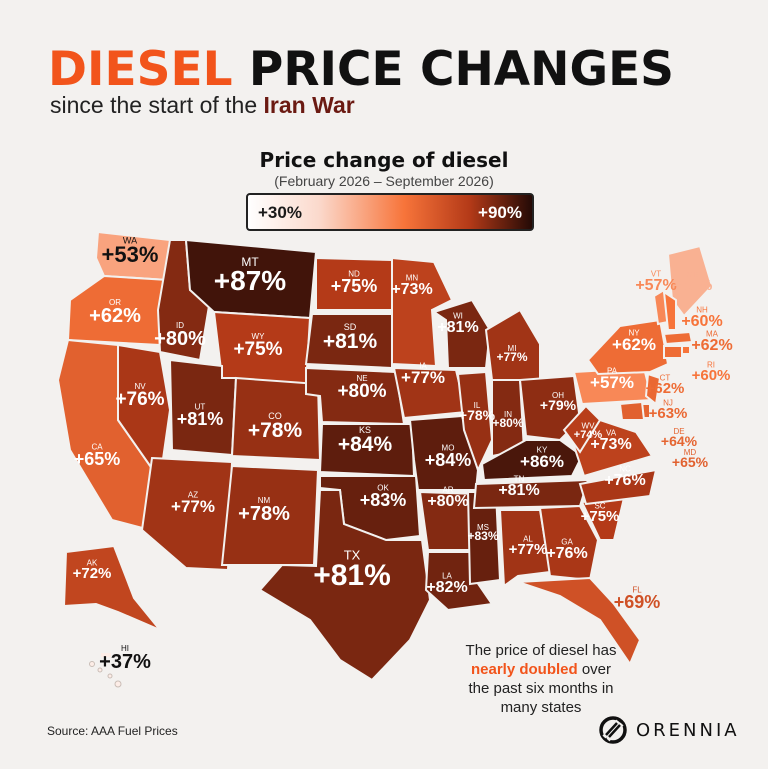  Describe the element at coordinates (352, 575) in the screenshot. I see `state-tx-value: +81%` at that location.